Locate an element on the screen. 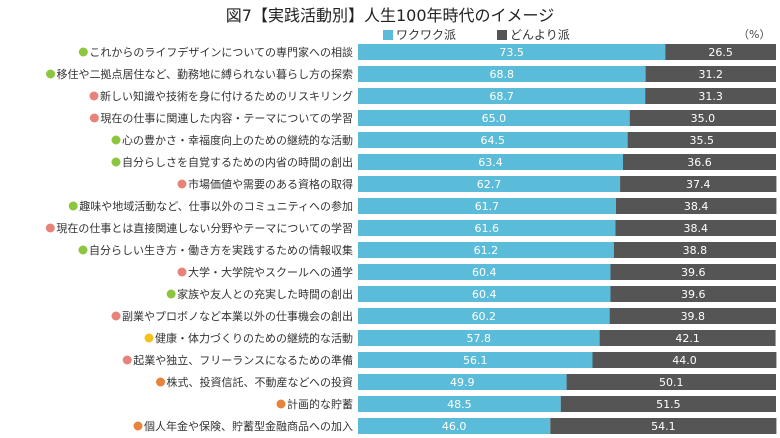  legend-swatch-donyori is located at coordinates (502, 34).